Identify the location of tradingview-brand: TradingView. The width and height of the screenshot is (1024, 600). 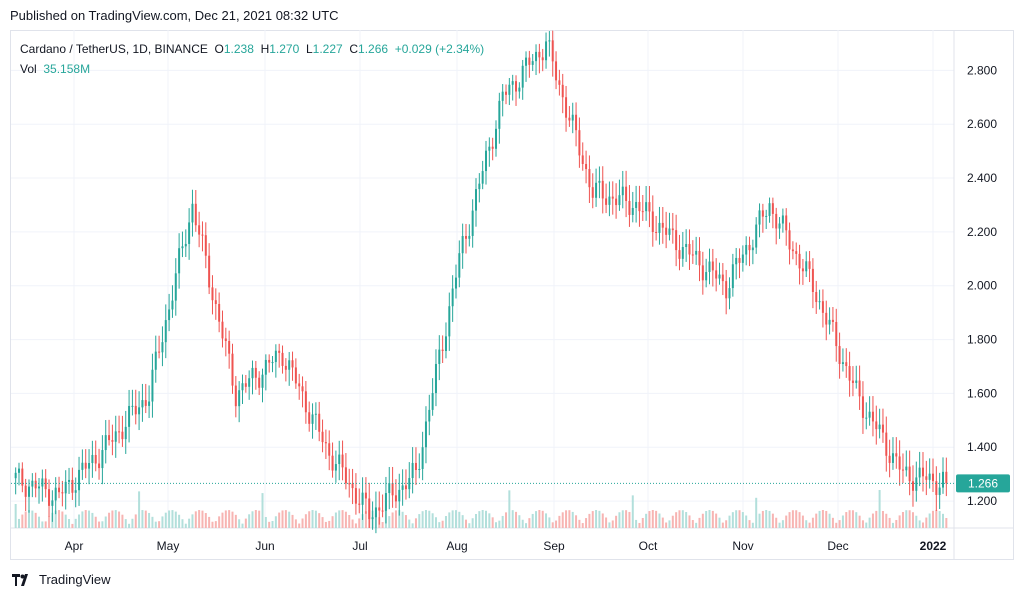
(61, 579).